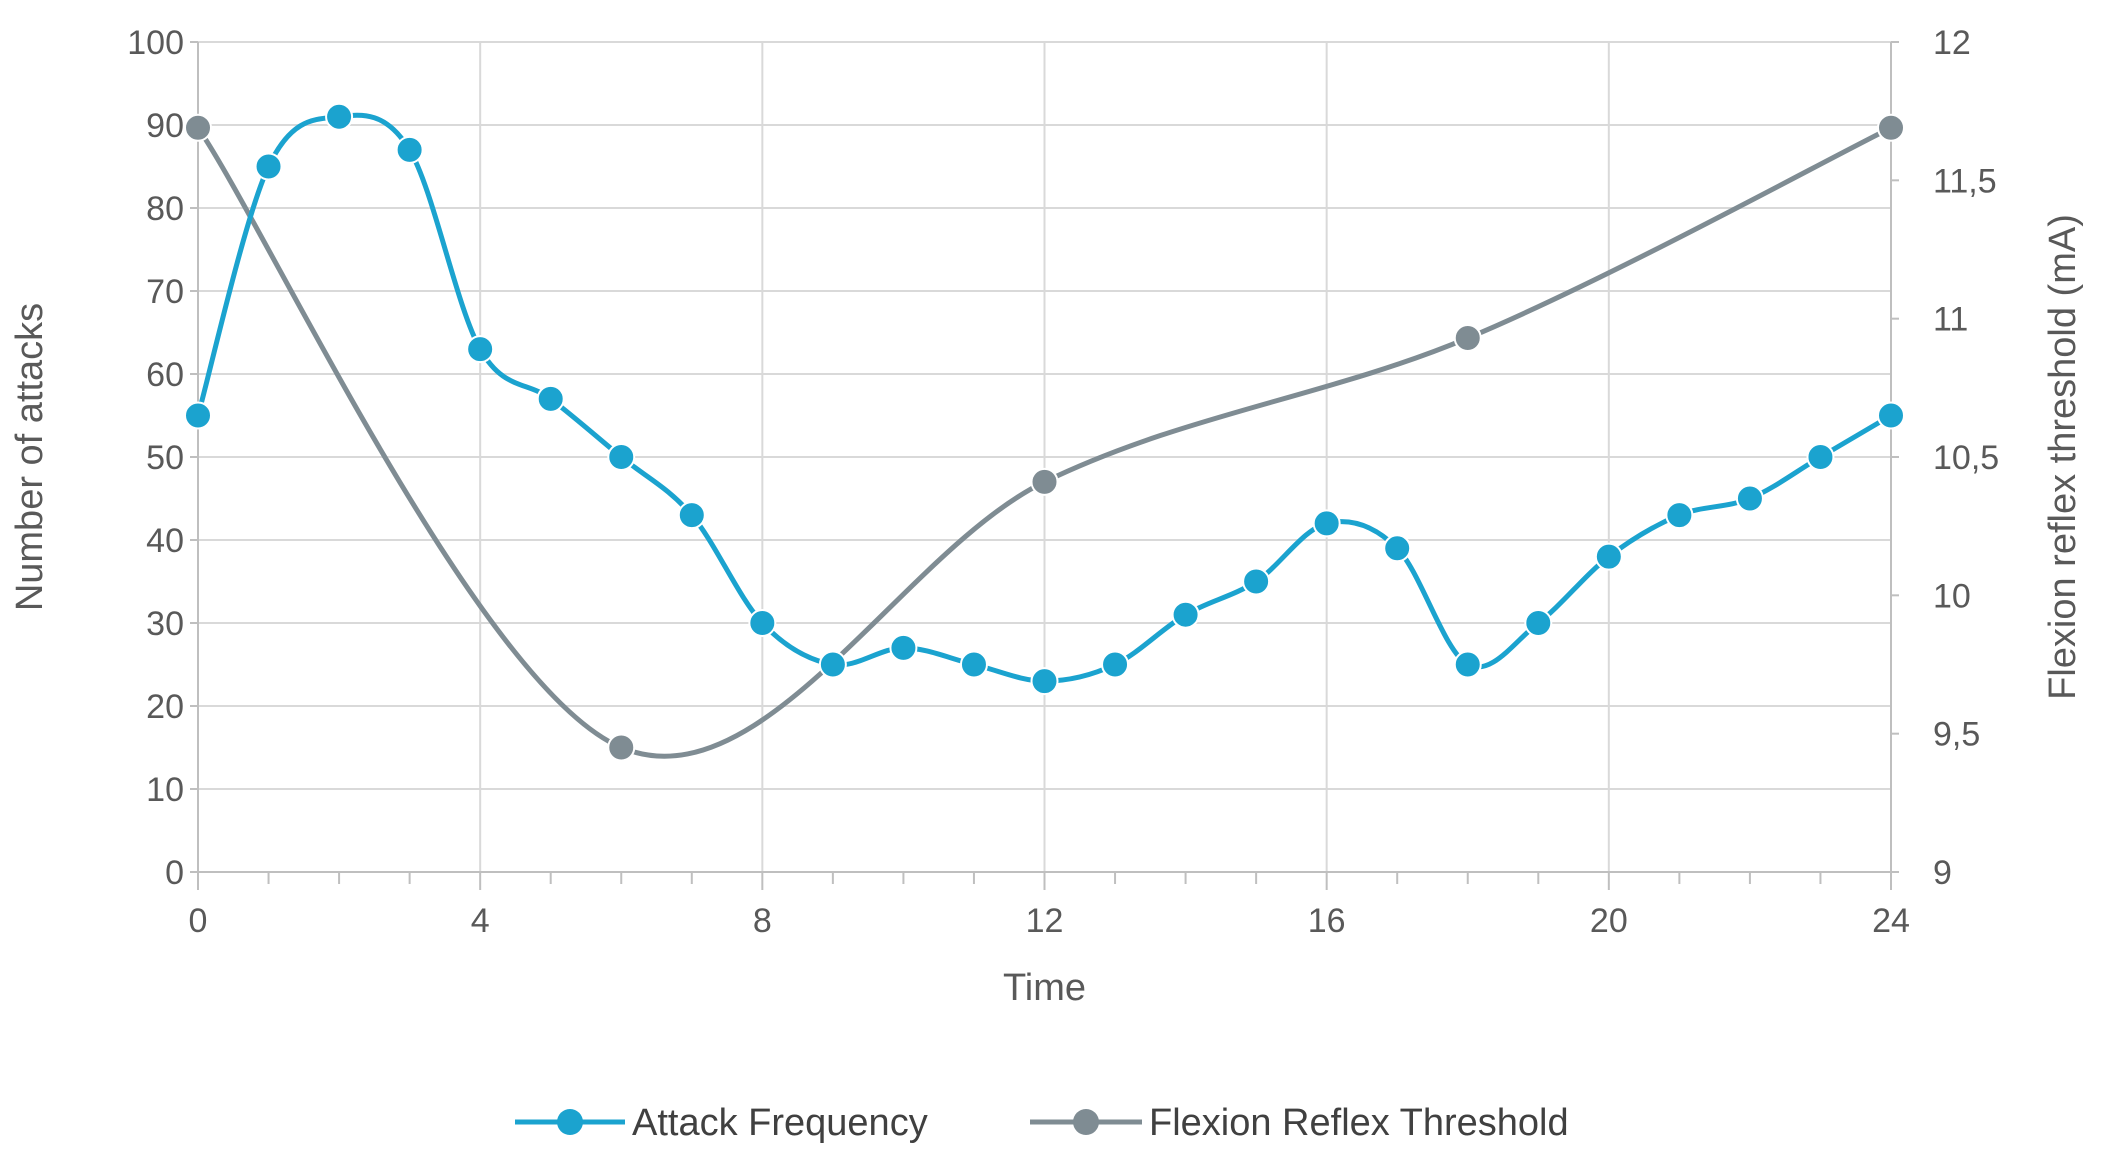  Describe the element at coordinates (155, 43) in the screenshot. I see `y-tick-label-left: 100` at that location.